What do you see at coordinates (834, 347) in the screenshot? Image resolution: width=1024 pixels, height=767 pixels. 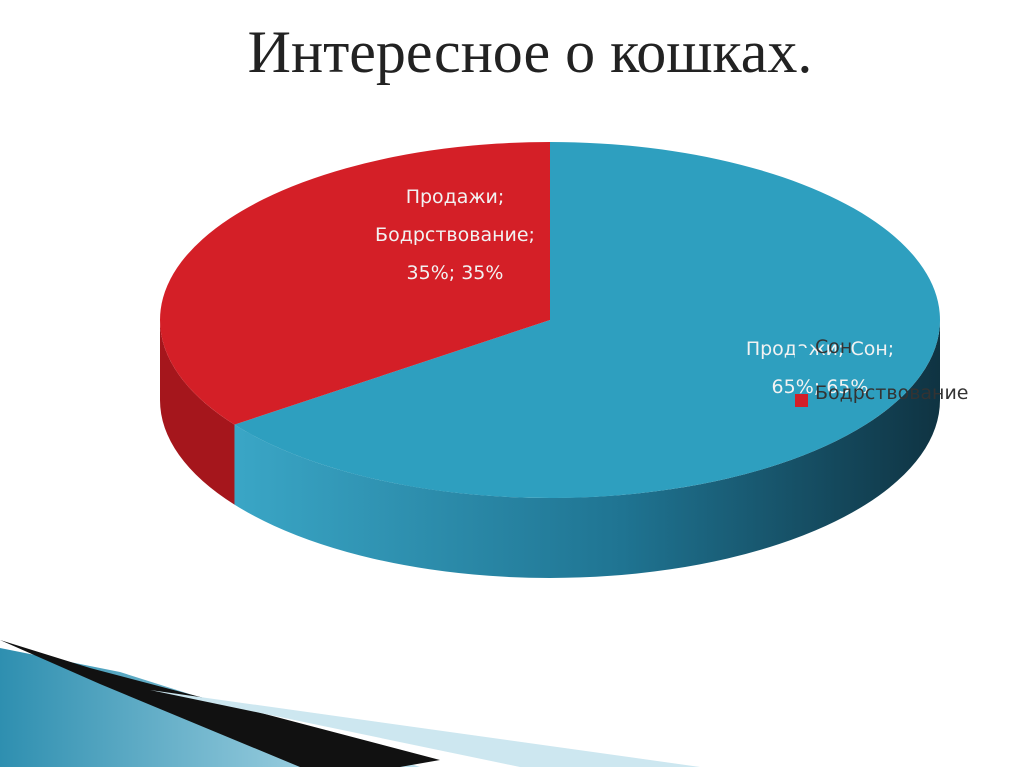 I see `legend-label: Сон` at bounding box center [834, 347].